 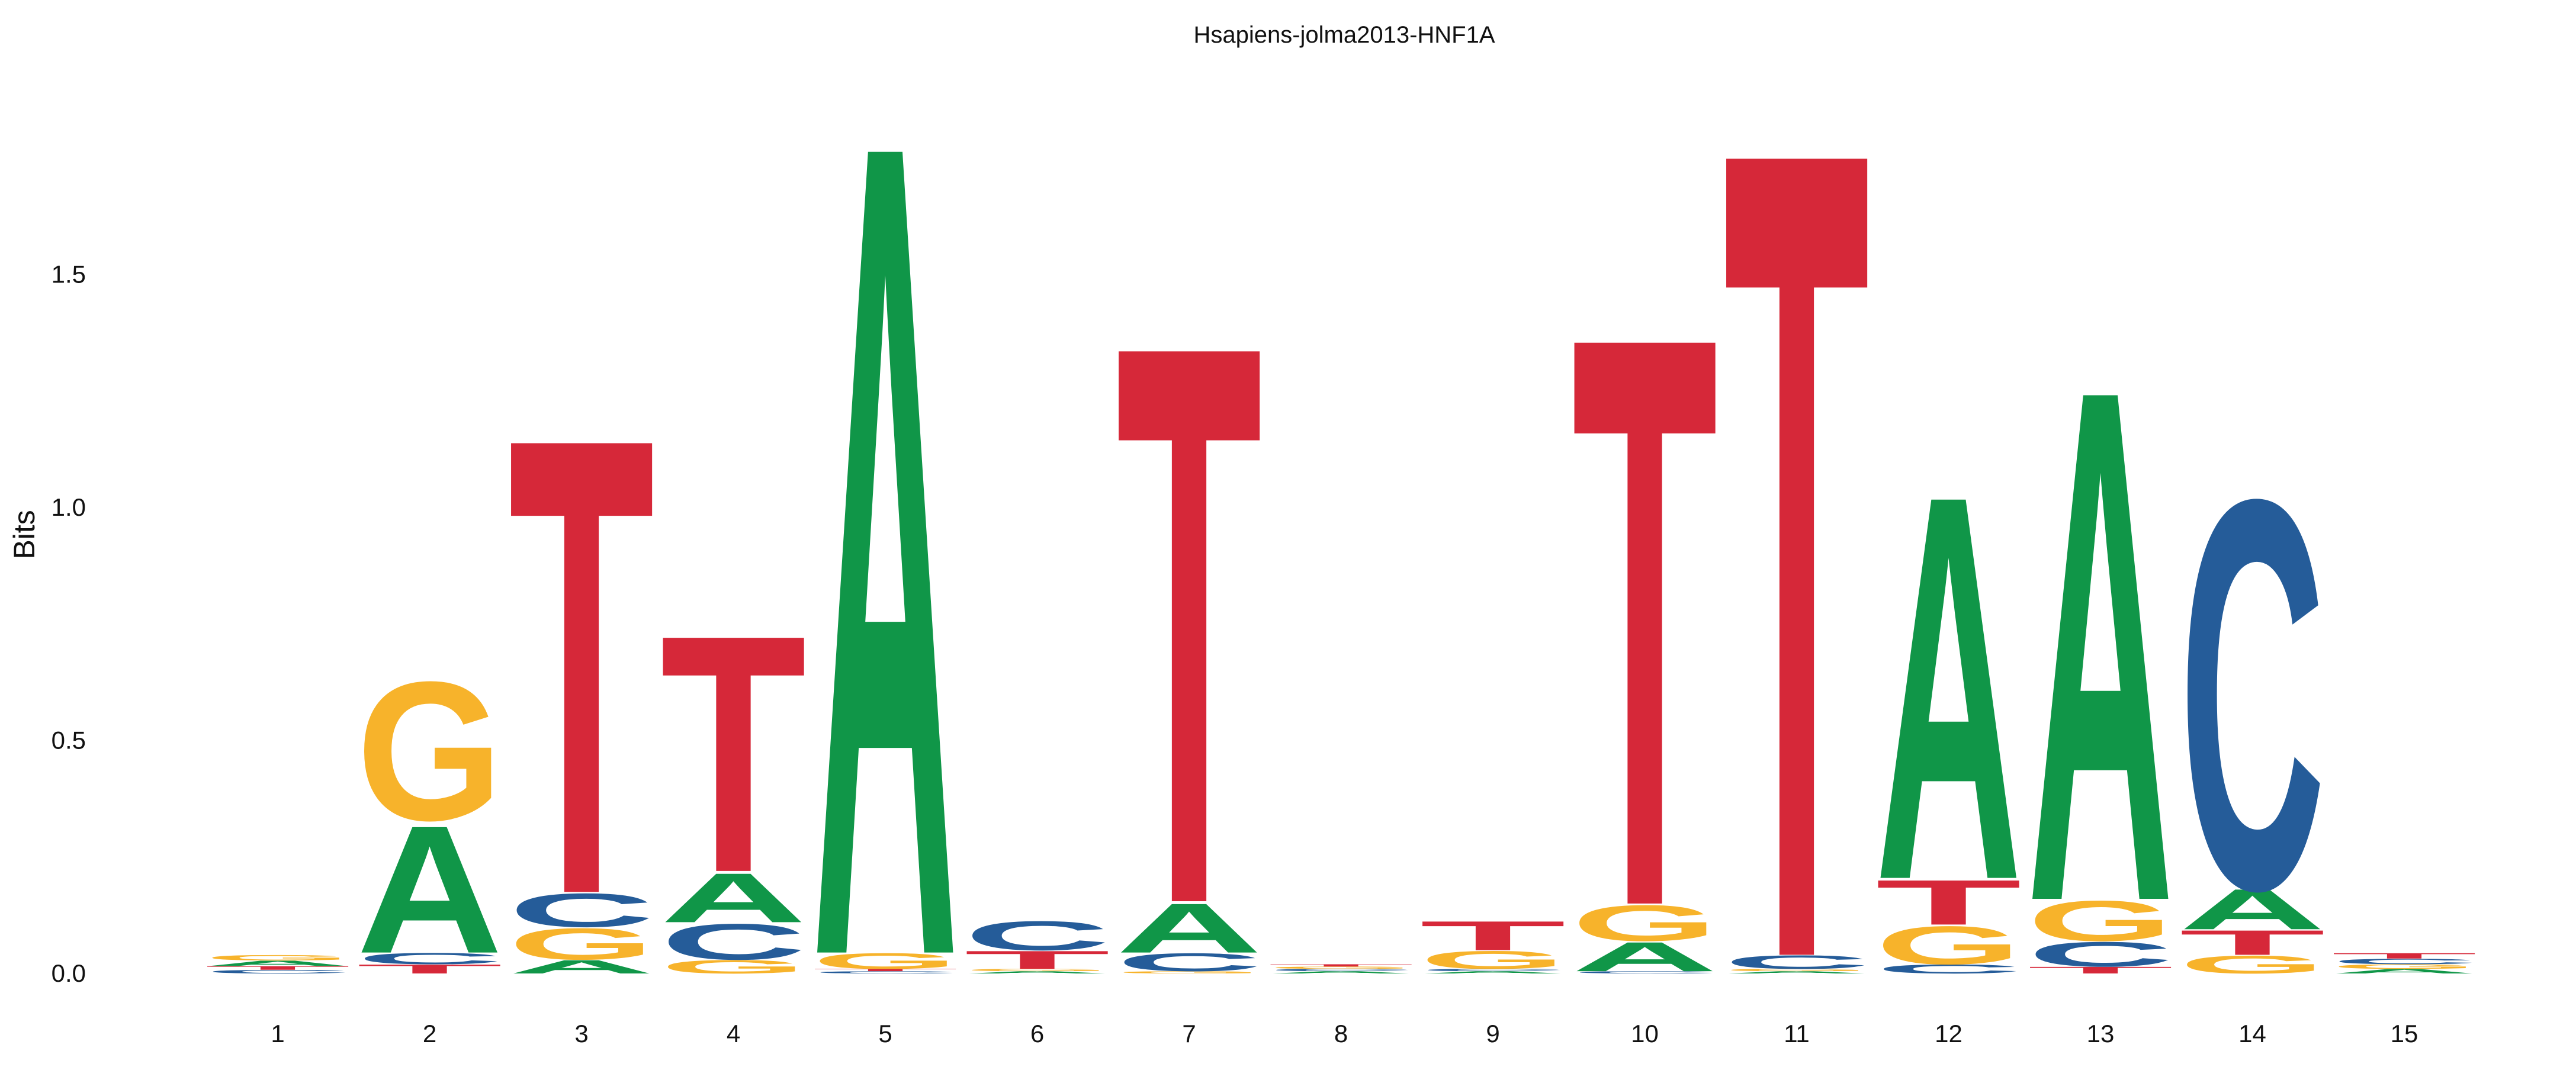 I want to click on y-tick-label: 1.5, so click(x=69, y=274).